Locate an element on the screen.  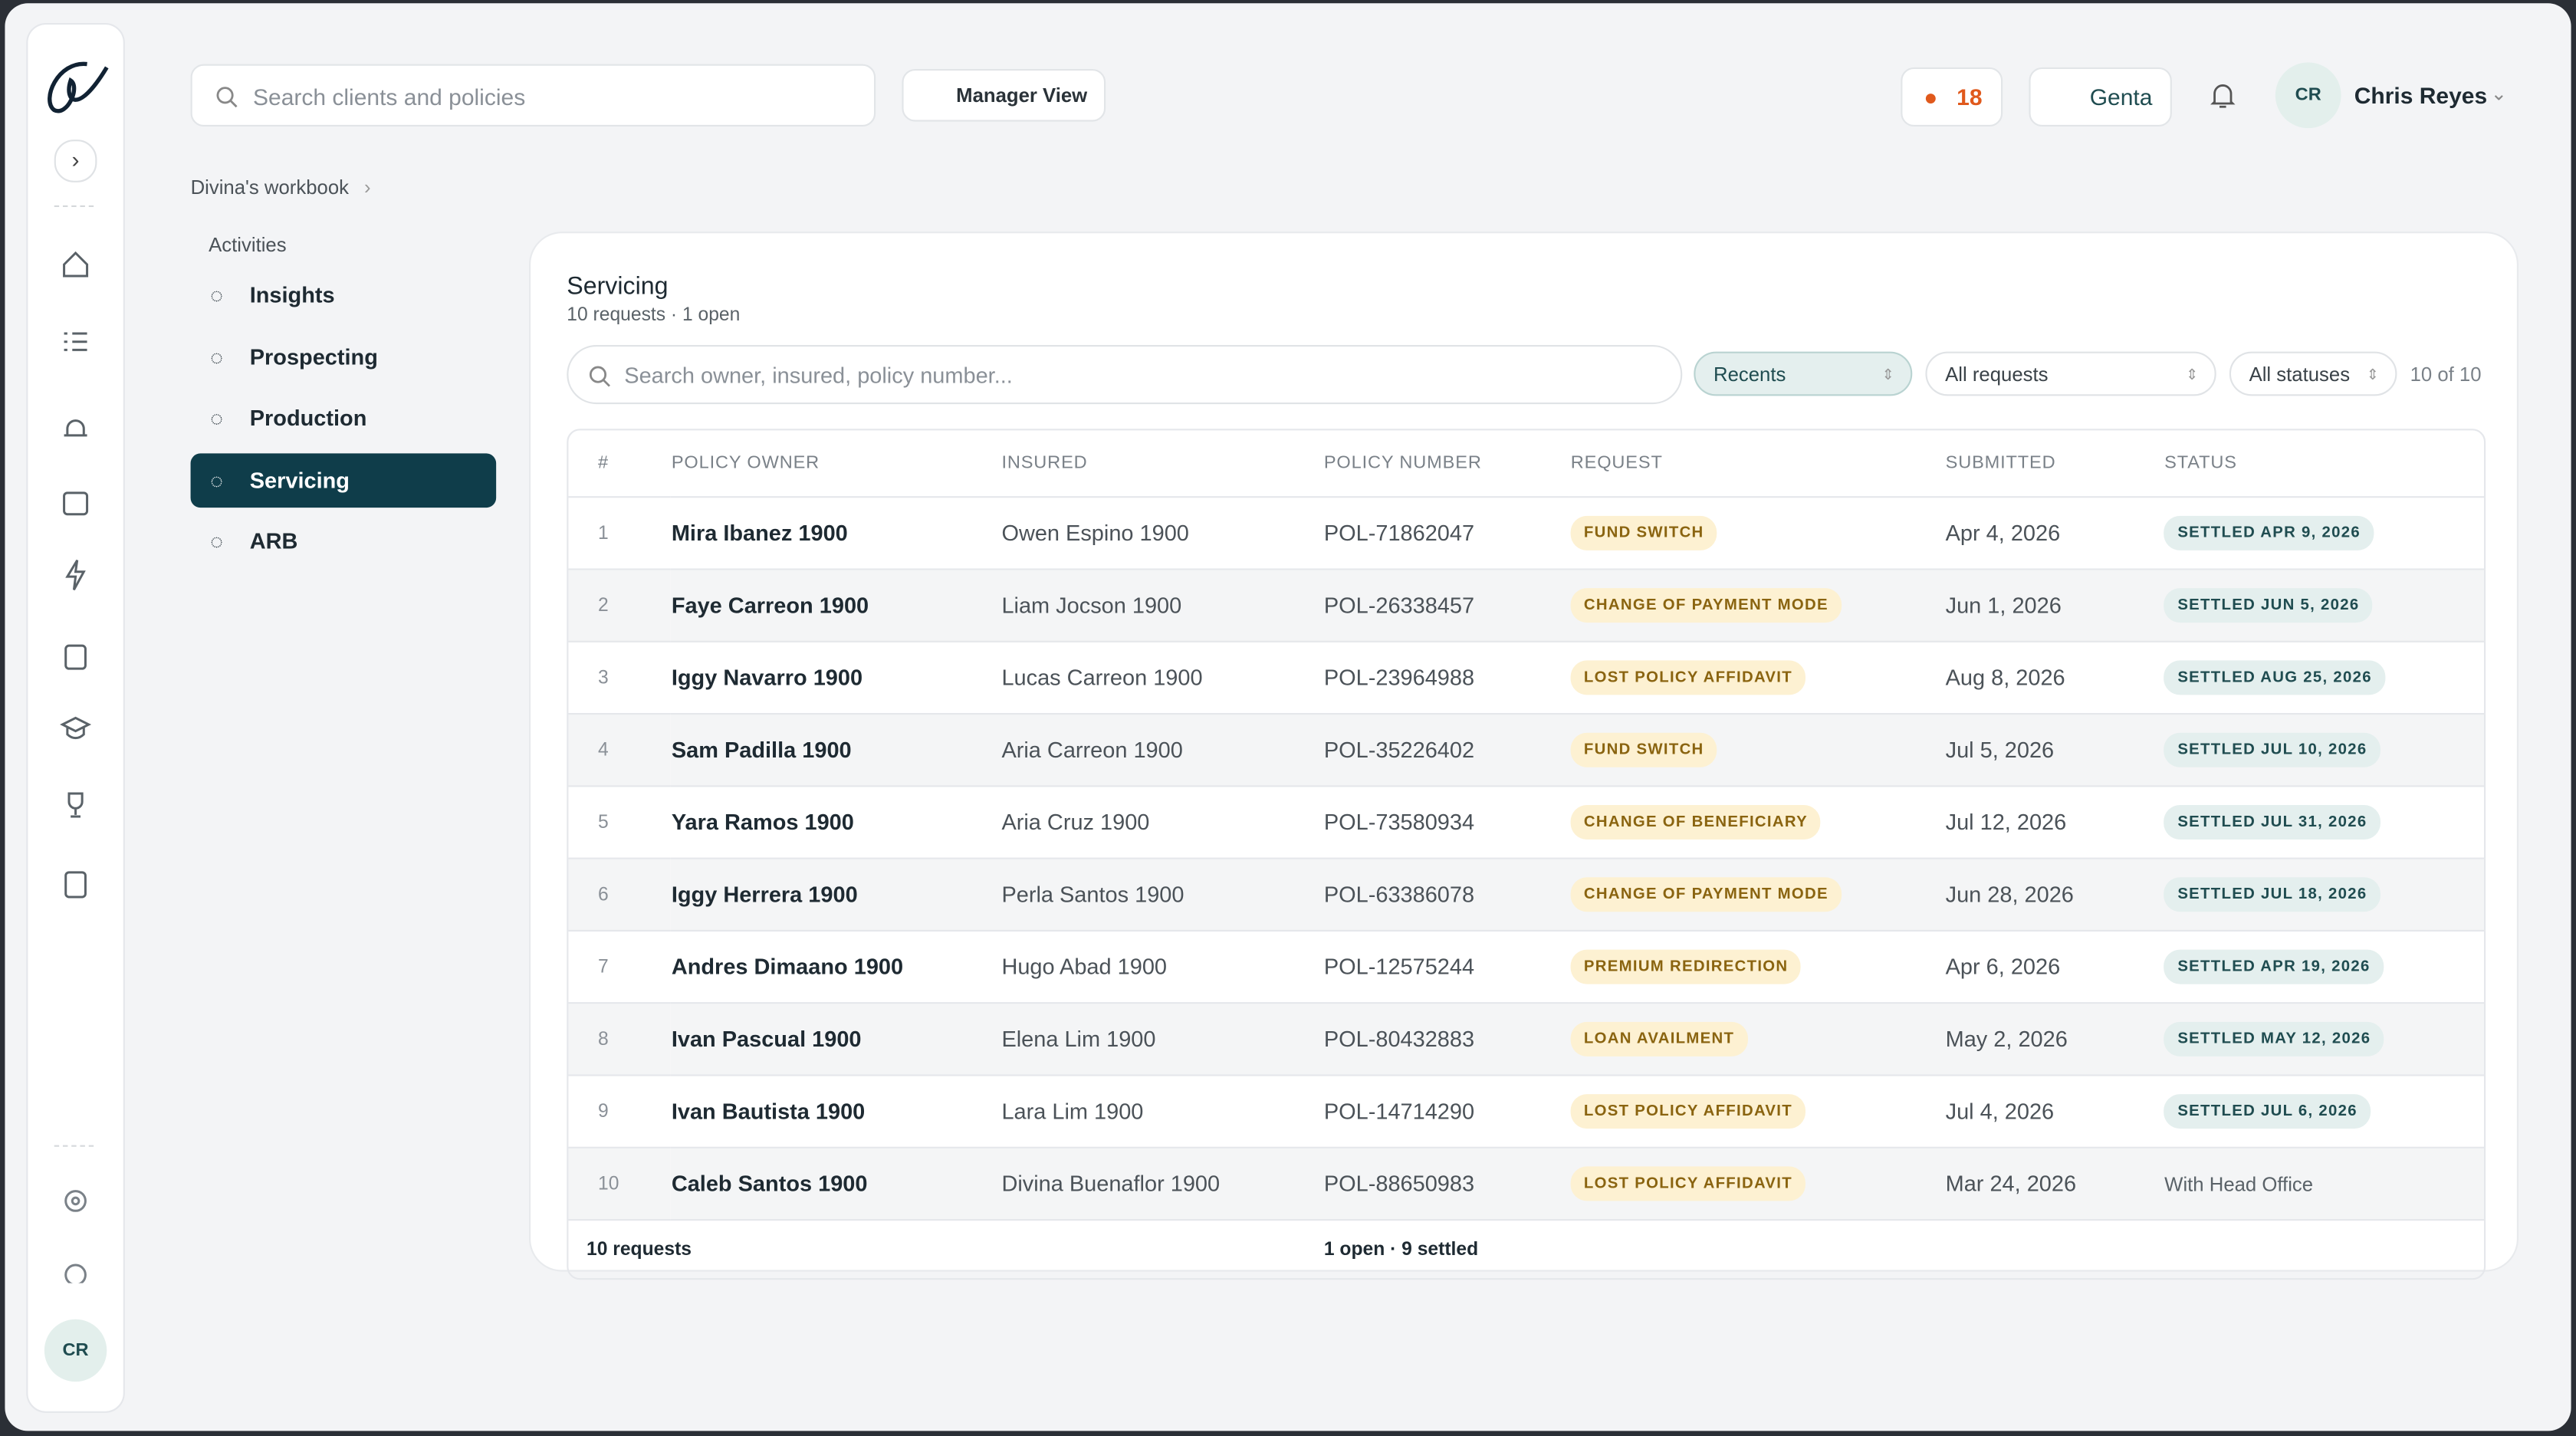
breadcrumb-item: Divina's workbook is located at coordinates (270, 188).